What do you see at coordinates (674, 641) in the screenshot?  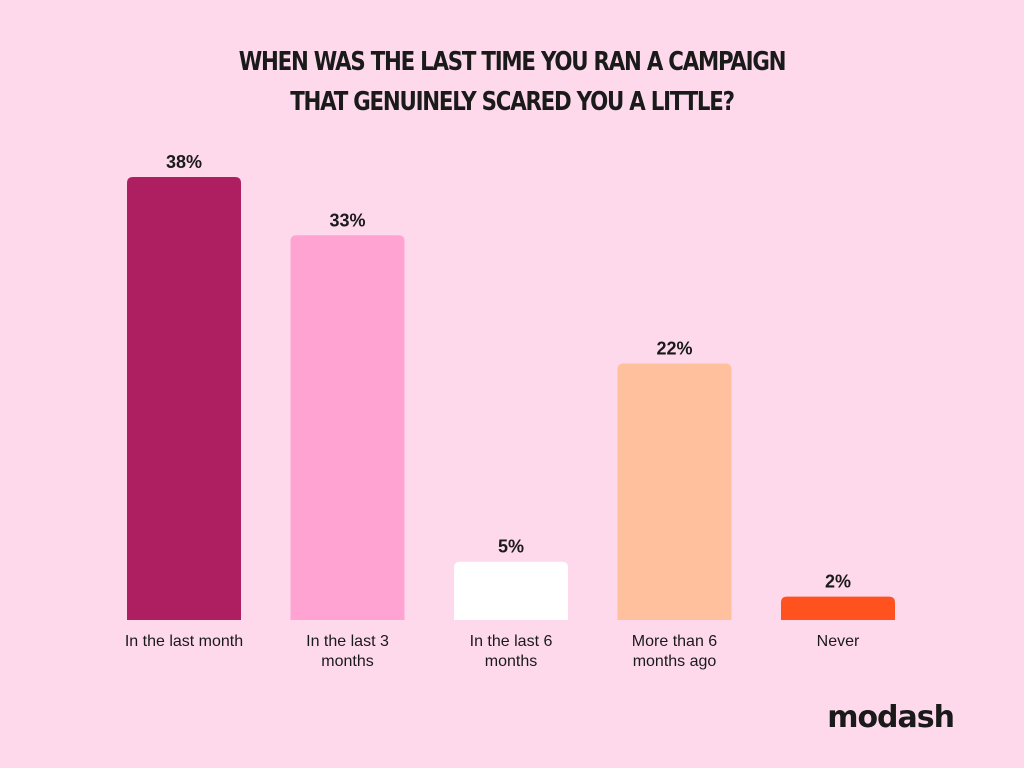 I see `category-label-4-line-1: More than 6` at bounding box center [674, 641].